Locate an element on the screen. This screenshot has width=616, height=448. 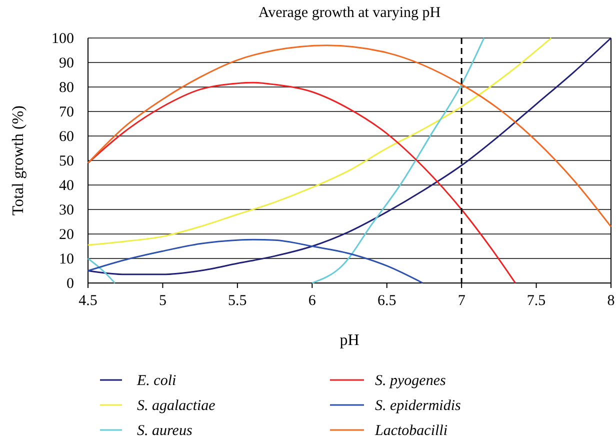
x-tick-label: 7 is located at coordinates (462, 301).